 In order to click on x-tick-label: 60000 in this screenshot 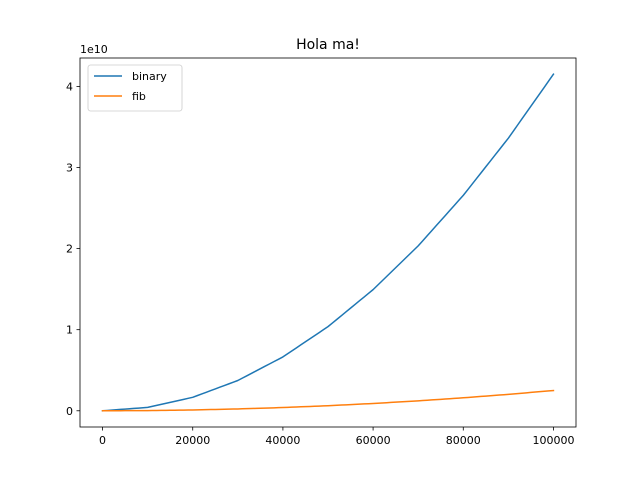, I will do `click(373, 440)`.